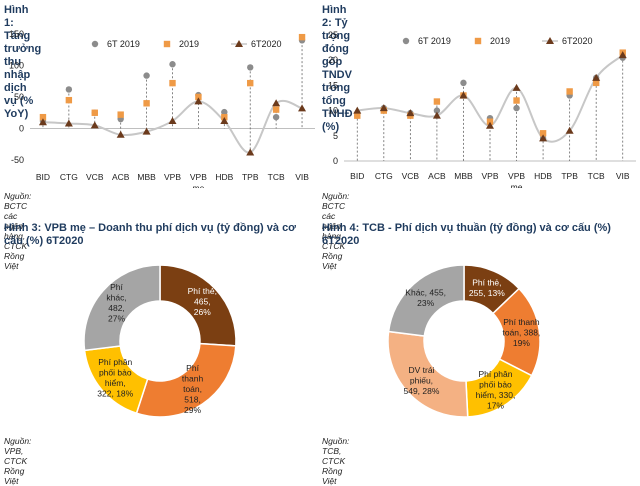 This screenshot has width=640, height=486. Describe the element at coordinates (116, 287) in the screenshot. I see `slice-label-phí-khác-0: Phí` at that location.